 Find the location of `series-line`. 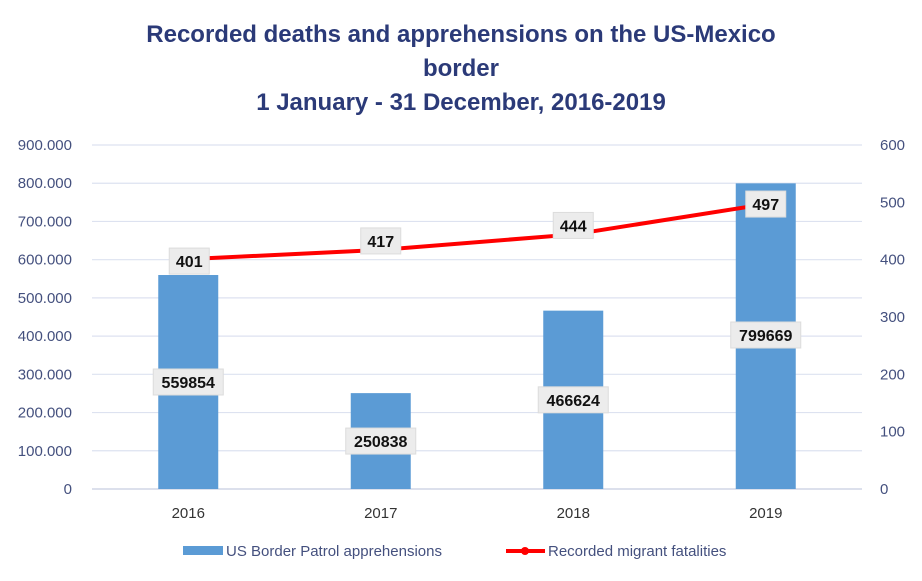

series-line is located at coordinates (477, 232).